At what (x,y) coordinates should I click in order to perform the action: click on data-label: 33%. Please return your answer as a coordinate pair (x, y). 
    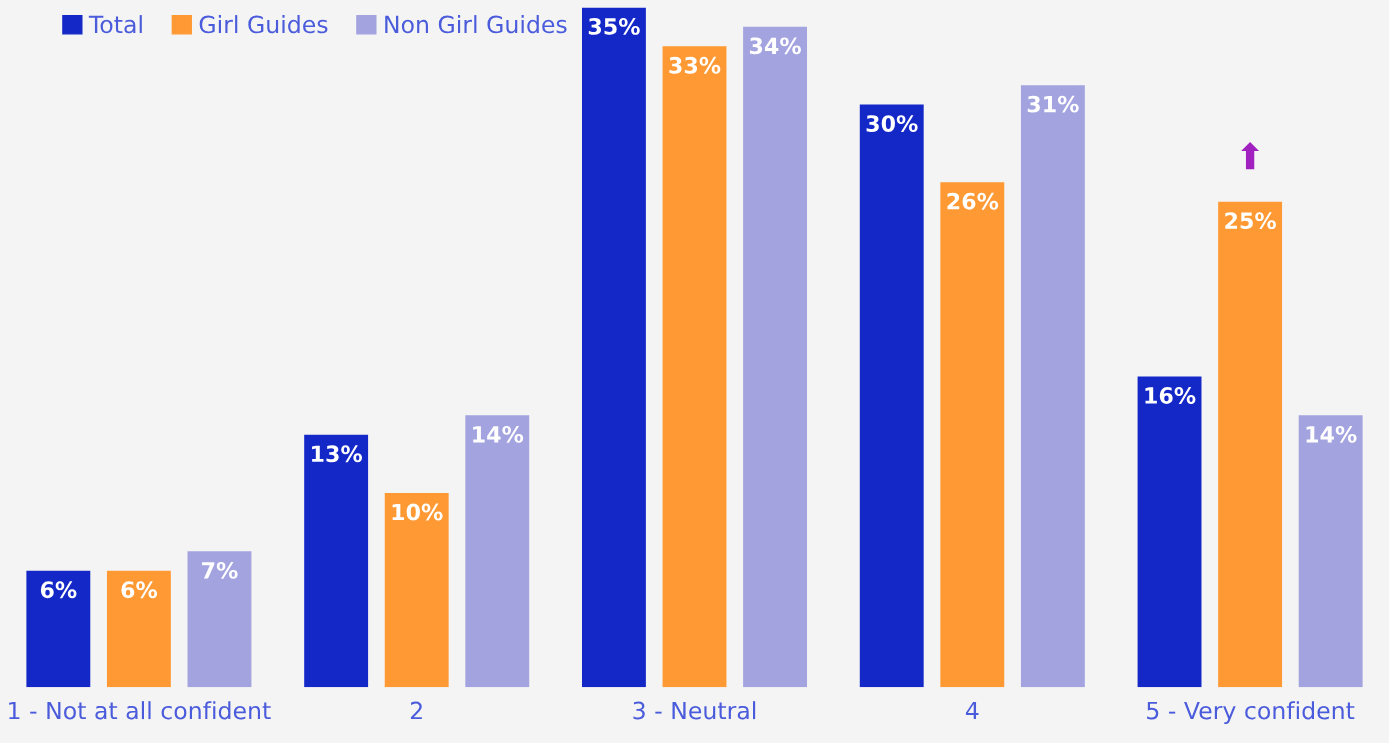
    Looking at the image, I should click on (695, 65).